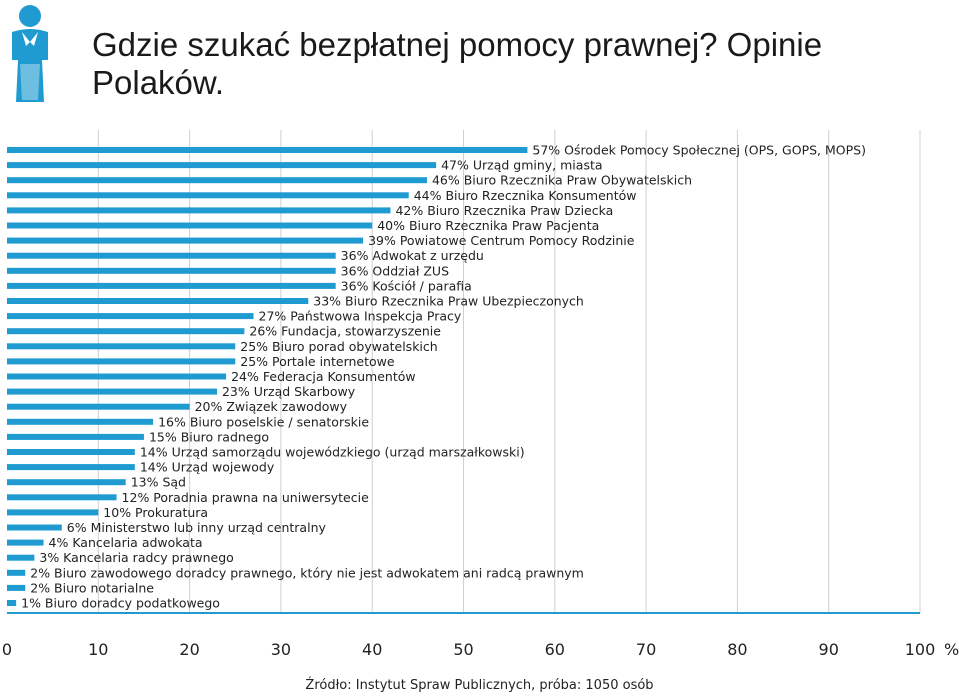 This screenshot has width=959, height=697. What do you see at coordinates (737, 649) in the screenshot?
I see `x-tick-label: 80` at bounding box center [737, 649].